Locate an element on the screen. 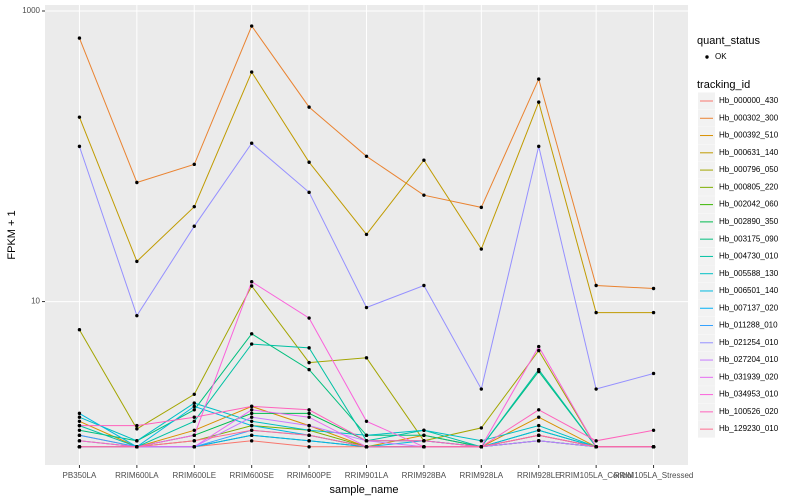 The height and width of the screenshot is (500, 800). legend-label: Hb_007137_020 is located at coordinates (749, 307).